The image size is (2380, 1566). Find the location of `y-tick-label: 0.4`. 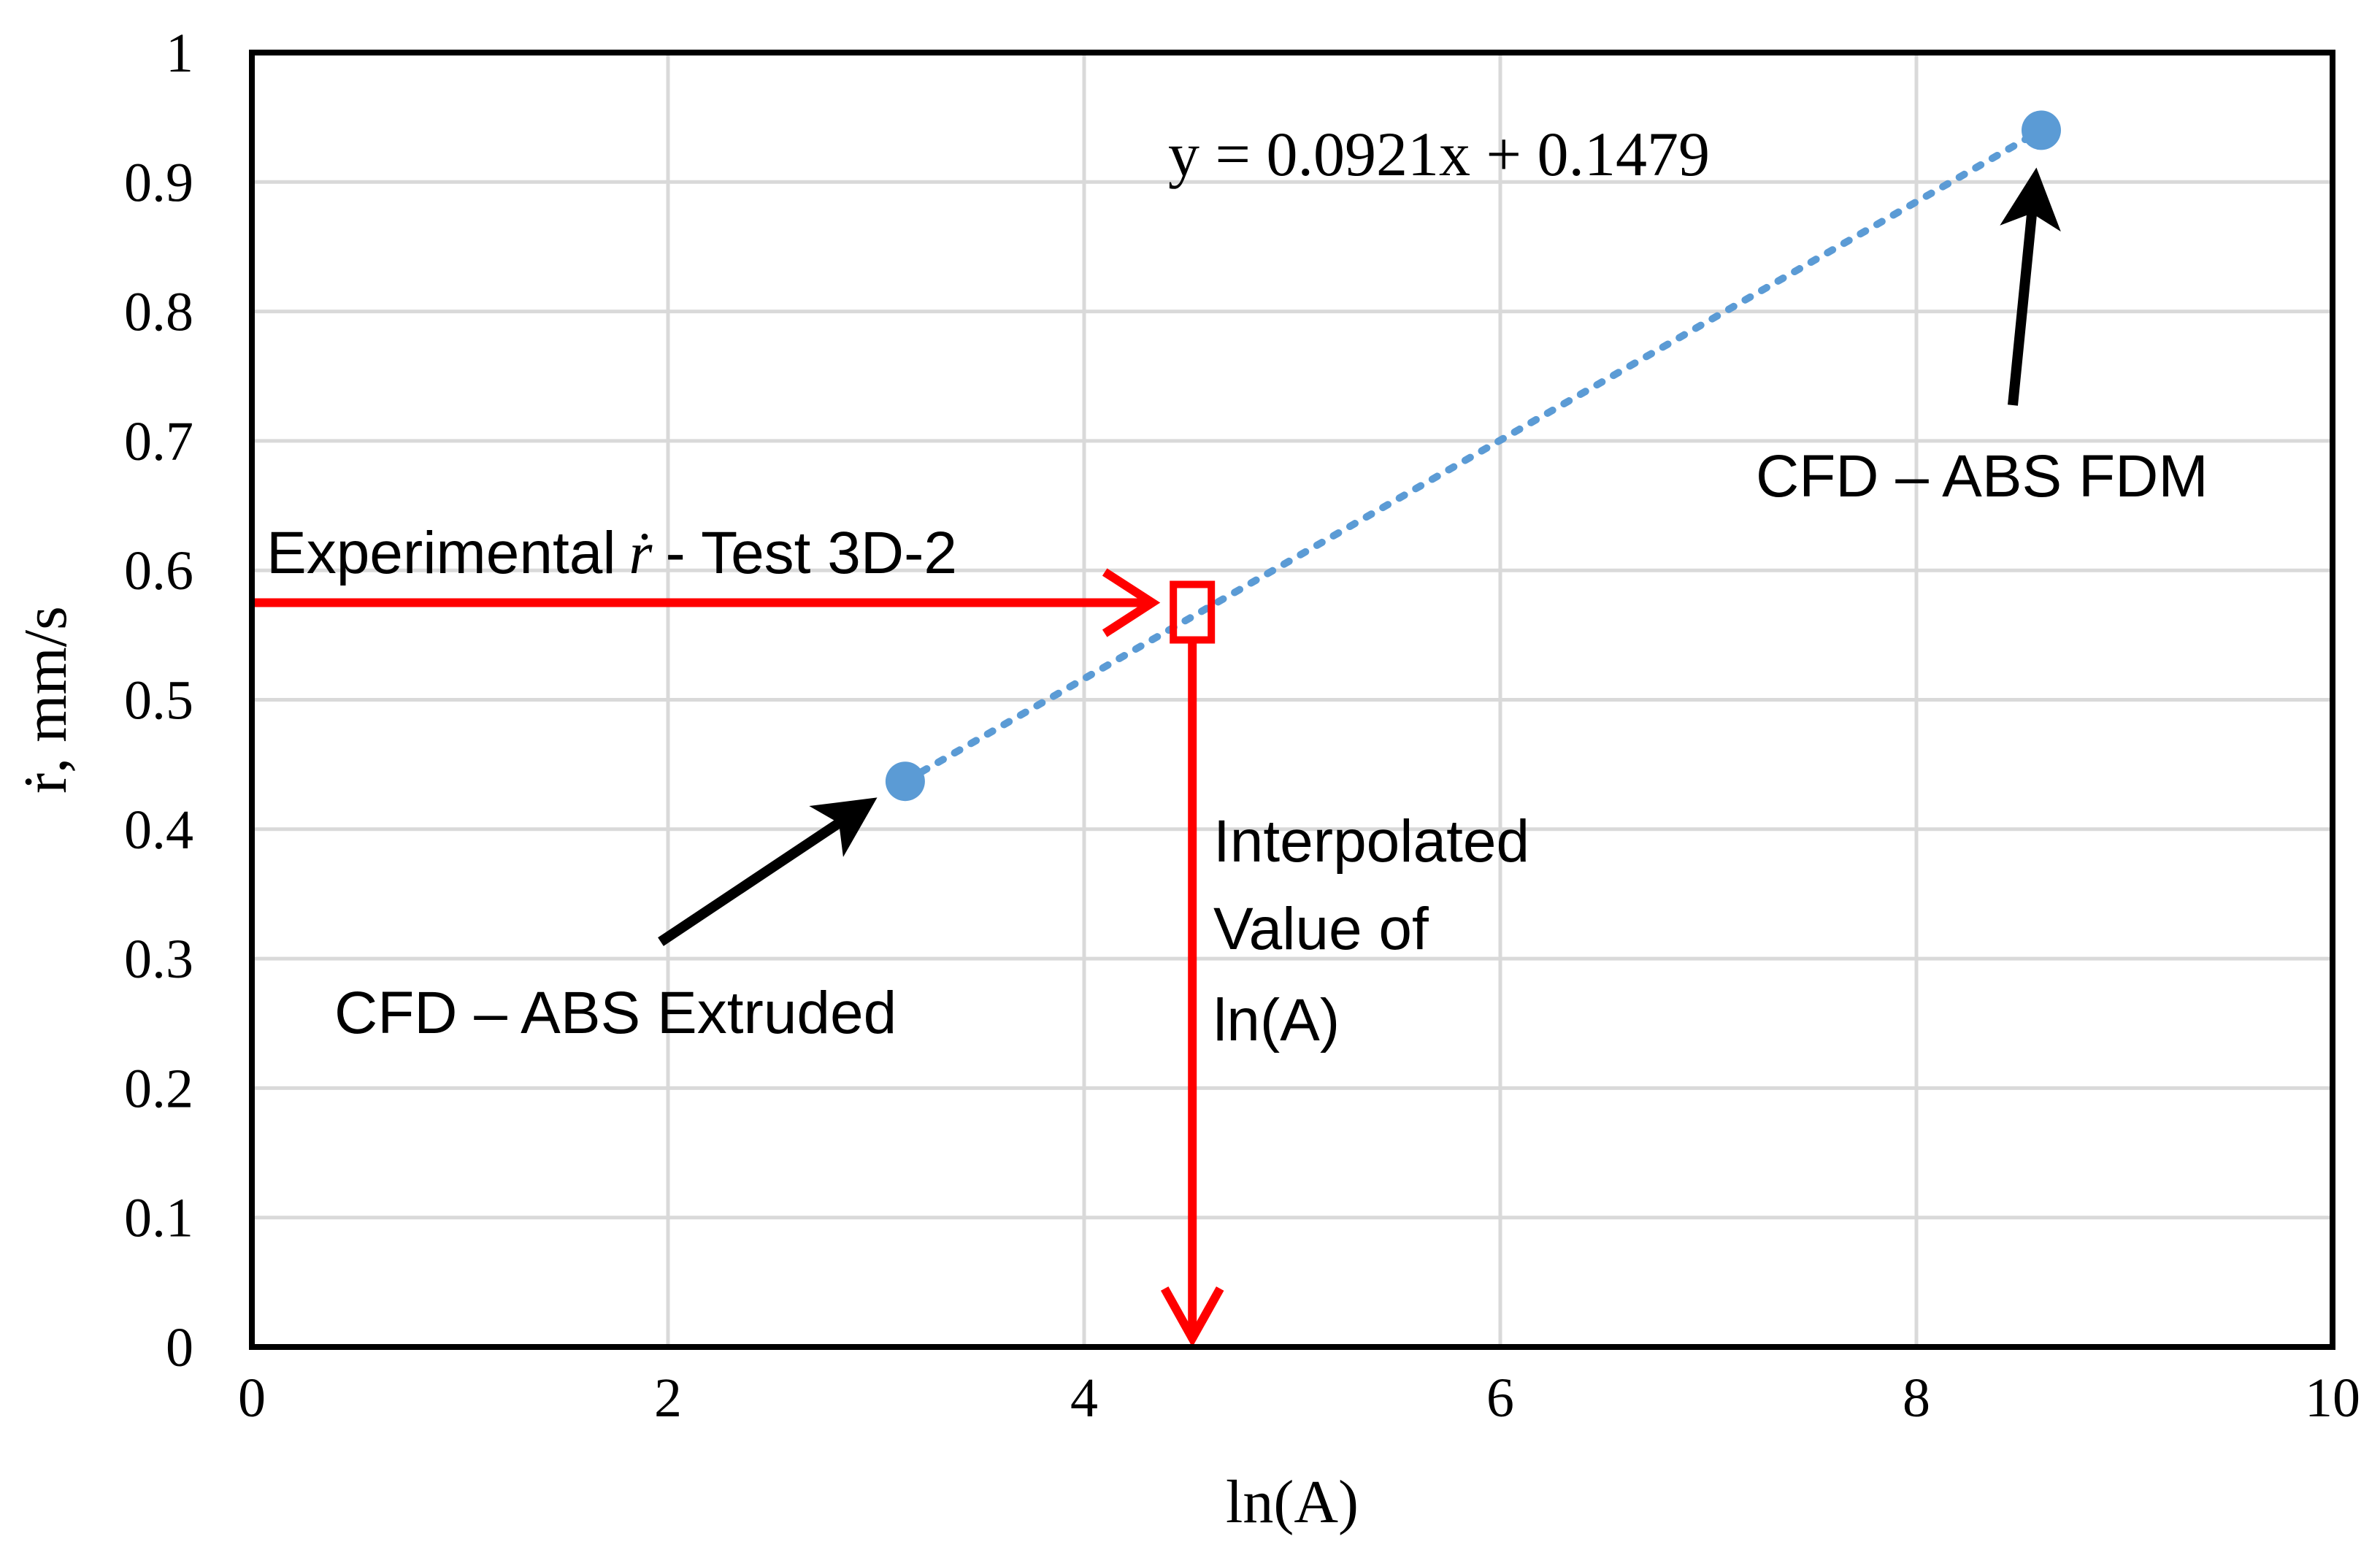

y-tick-label: 0.4 is located at coordinates (158, 830).